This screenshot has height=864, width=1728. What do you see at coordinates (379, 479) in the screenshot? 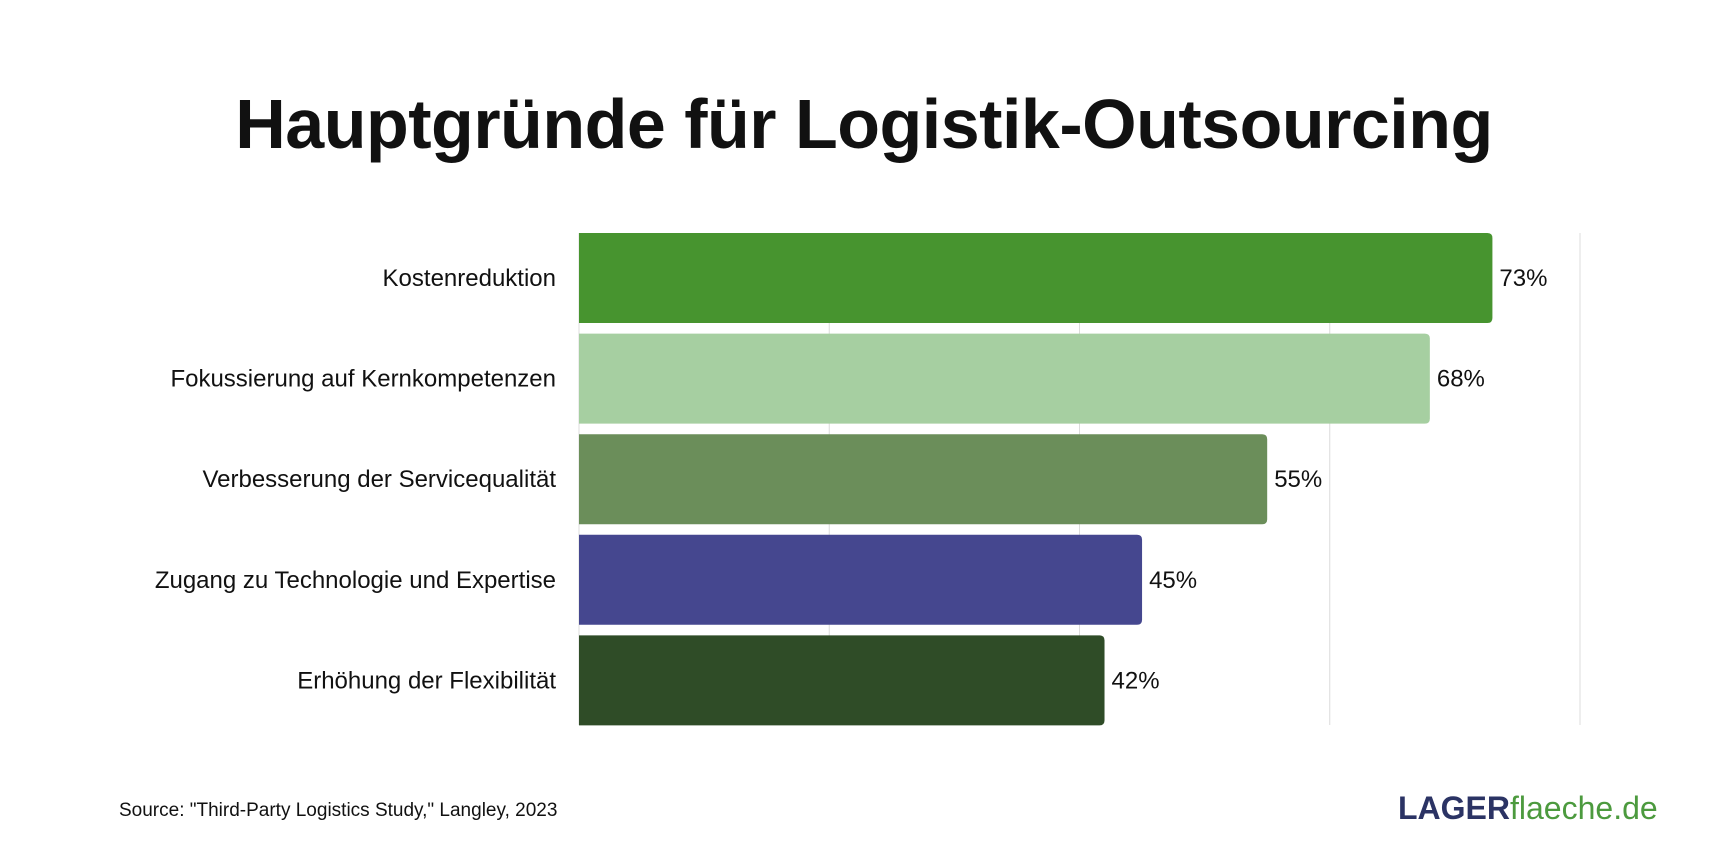
I see `category-label: Verbesserung der Servicequalität` at bounding box center [379, 479].